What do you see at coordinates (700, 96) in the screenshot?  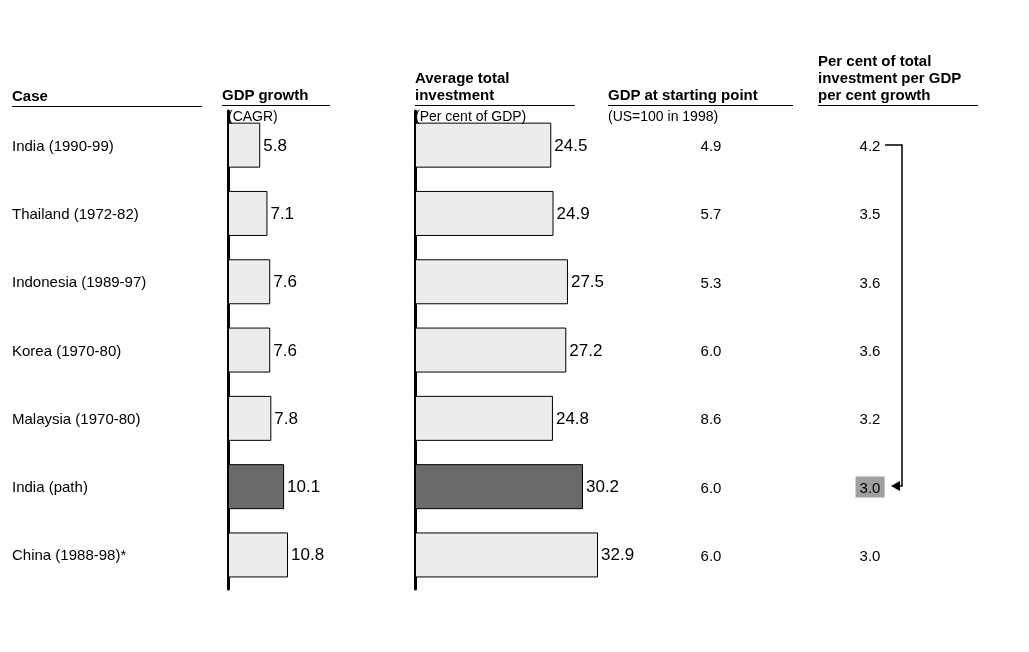 I see `text: GDP at starting point` at bounding box center [700, 96].